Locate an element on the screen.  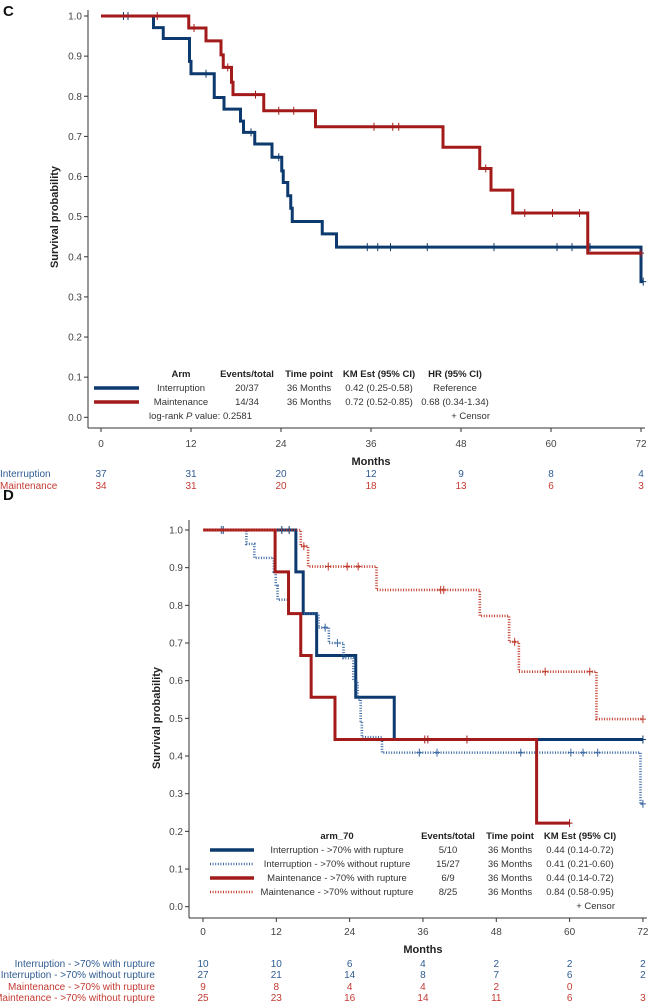
legend-cell: Maintenance - >70% with rupture is located at coordinates (337, 878).